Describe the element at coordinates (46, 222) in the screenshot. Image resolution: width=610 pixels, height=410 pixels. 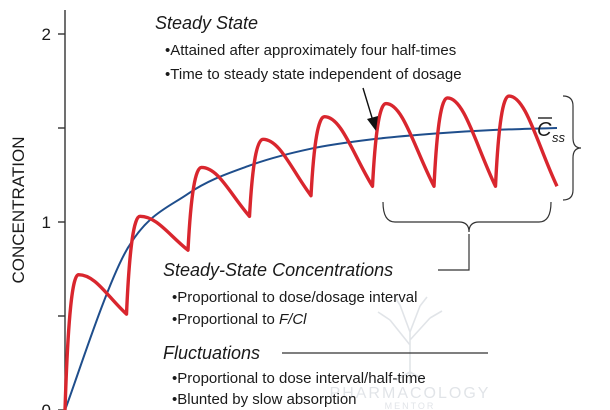
I see `y-tick-label: 1` at that location.